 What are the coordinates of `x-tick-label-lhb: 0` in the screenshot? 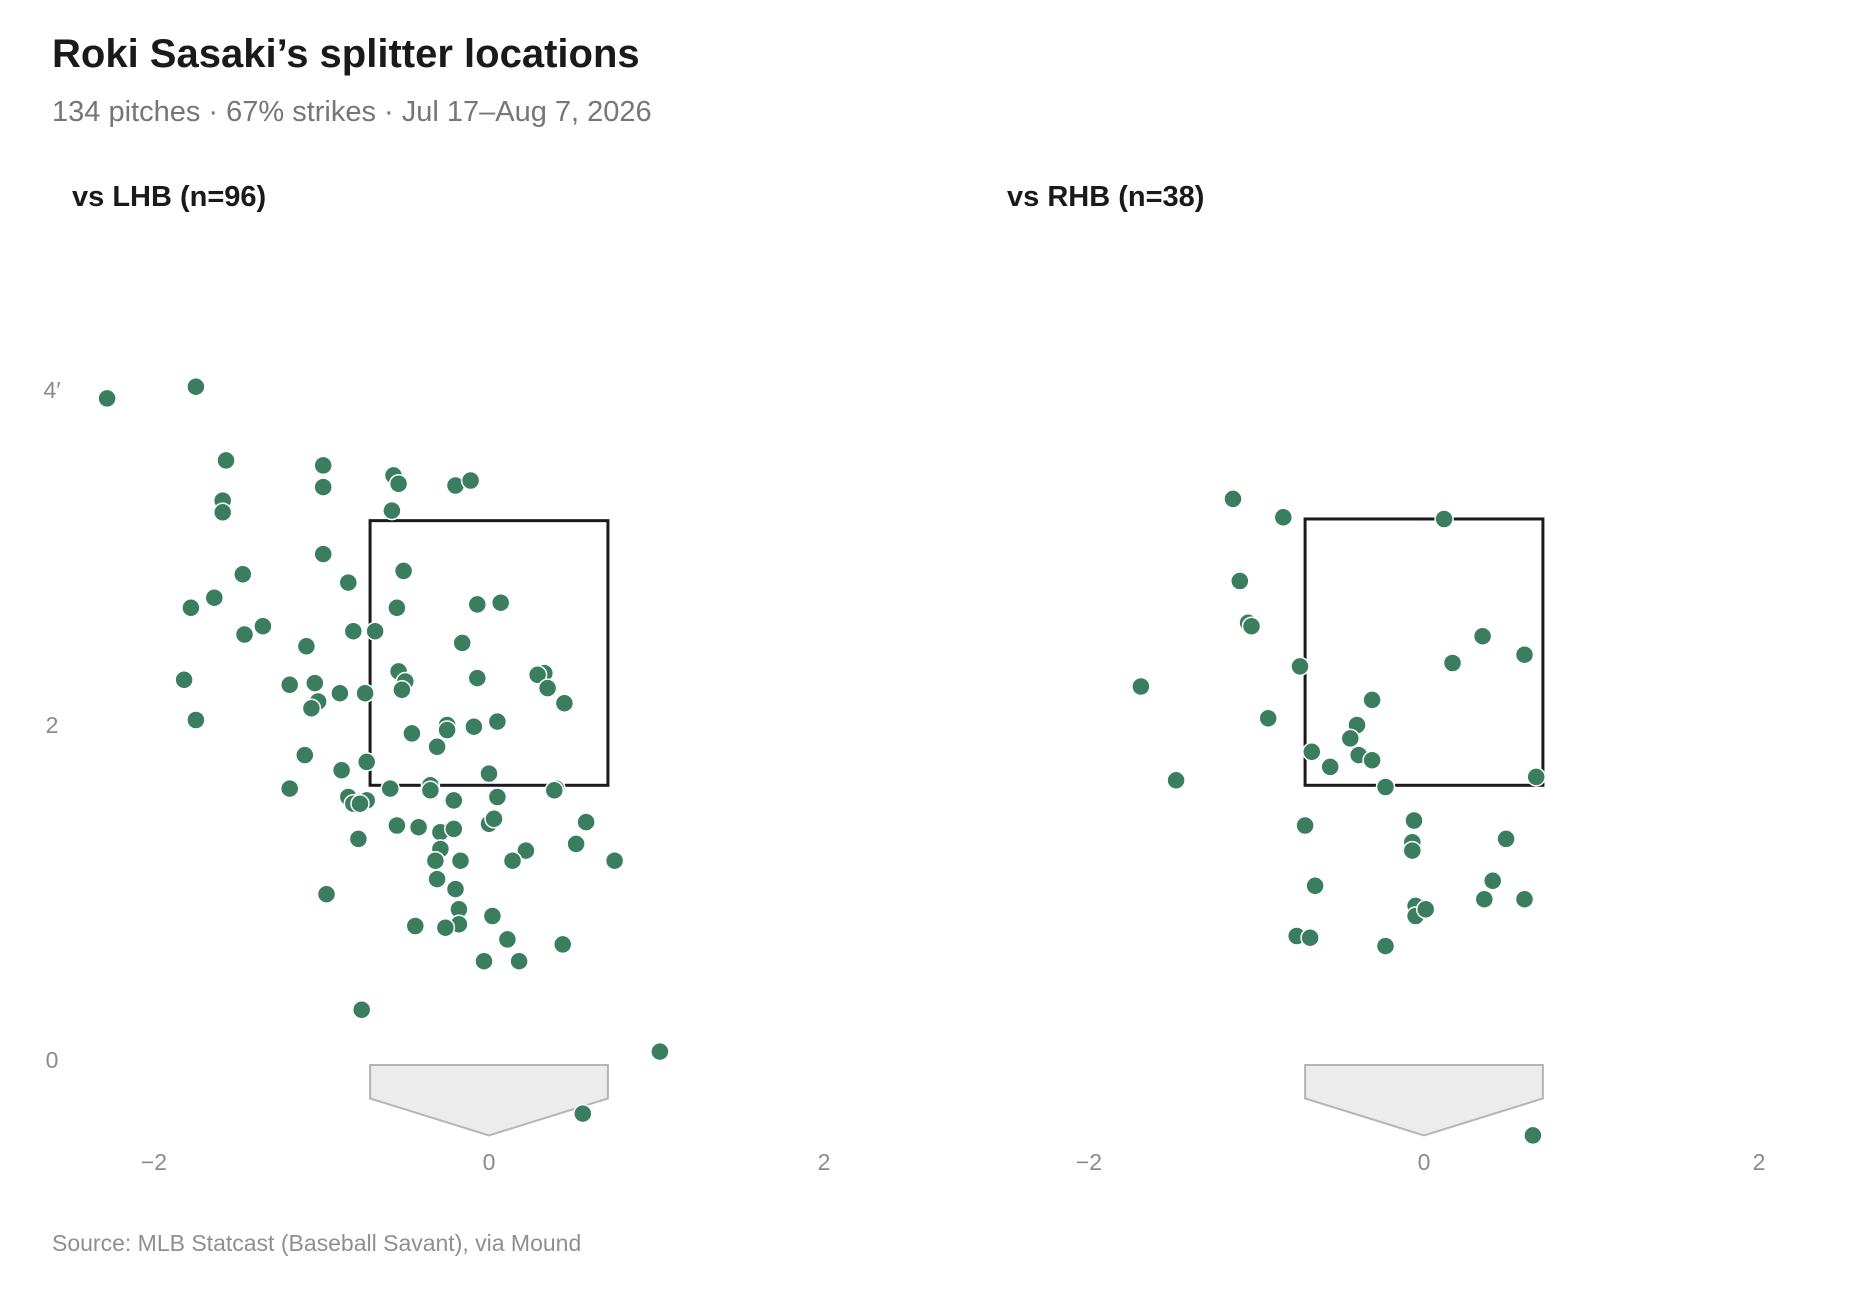 It's located at (489, 1162).